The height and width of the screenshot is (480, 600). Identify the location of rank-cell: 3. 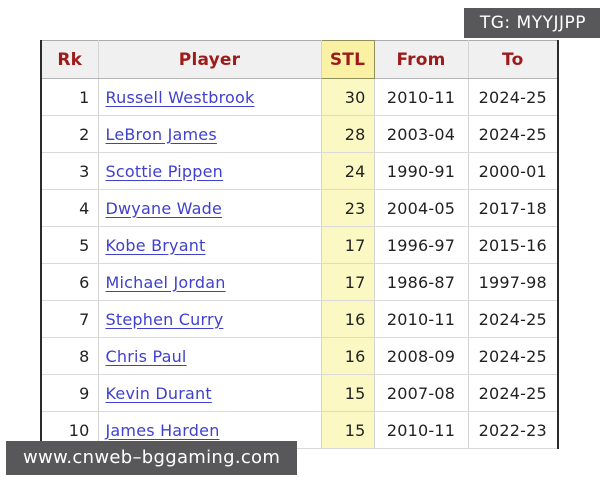
(70, 171).